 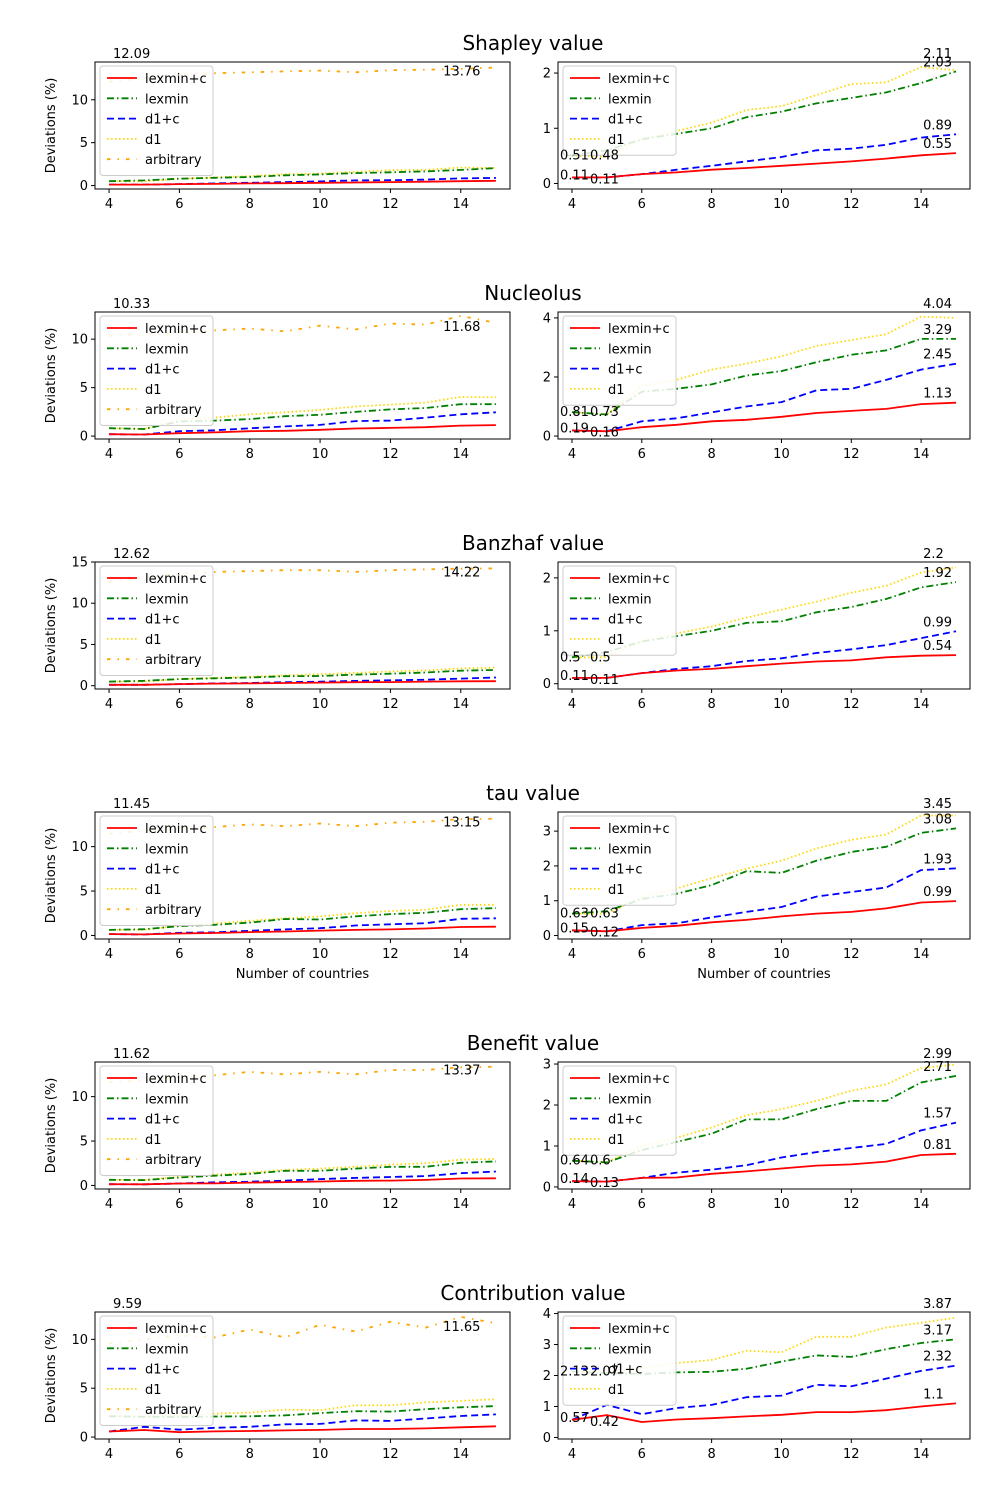 What do you see at coordinates (547, 901) in the screenshot?
I see `y-tick-label: 1` at bounding box center [547, 901].